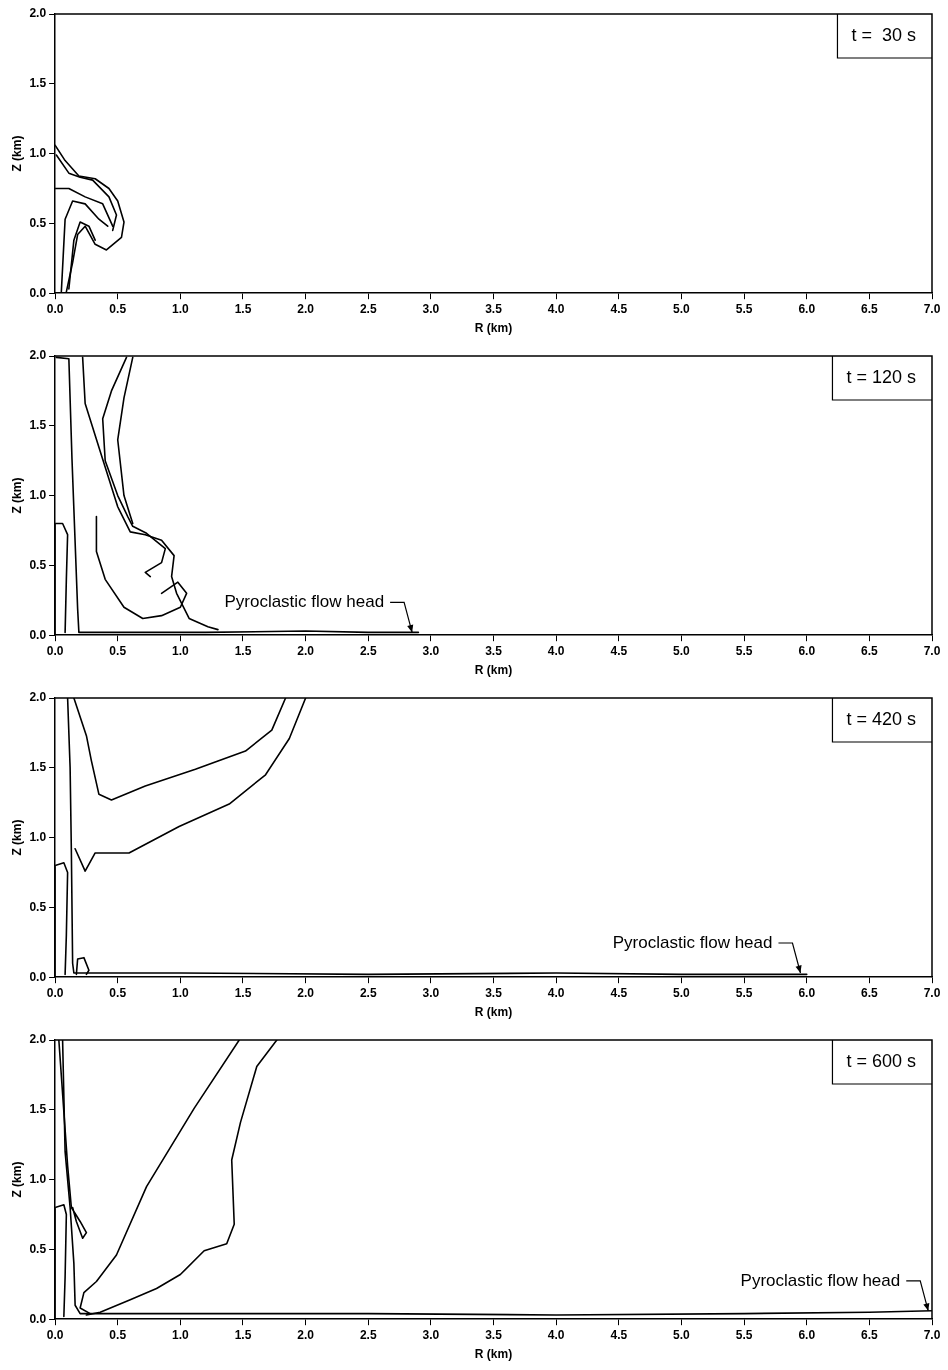 The height and width of the screenshot is (1370, 948). What do you see at coordinates (881, 376) in the screenshot?
I see `annotation: t = 120 s` at bounding box center [881, 376].